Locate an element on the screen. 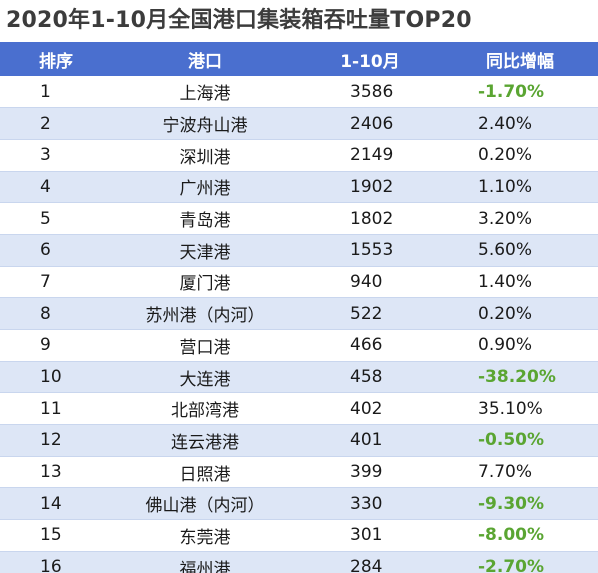 The width and height of the screenshot is (598, 573). volume-cell: 1902 is located at coordinates (370, 187).